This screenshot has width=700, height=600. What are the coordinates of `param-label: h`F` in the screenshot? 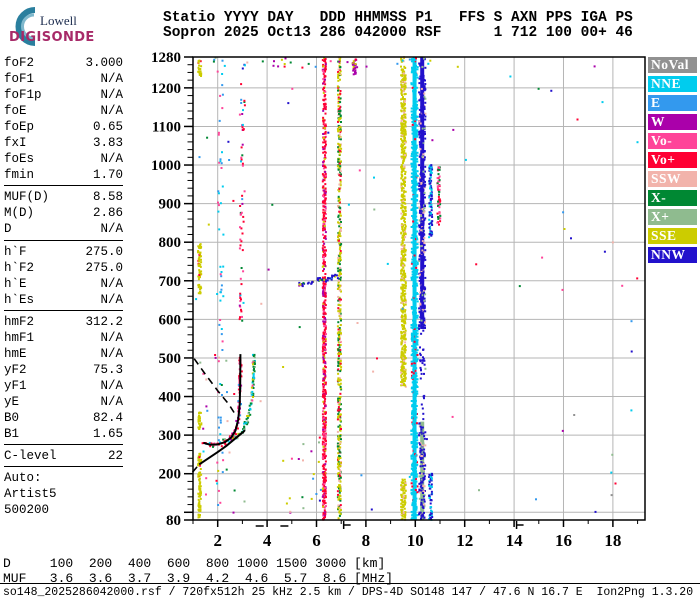 It's located at (15, 251).